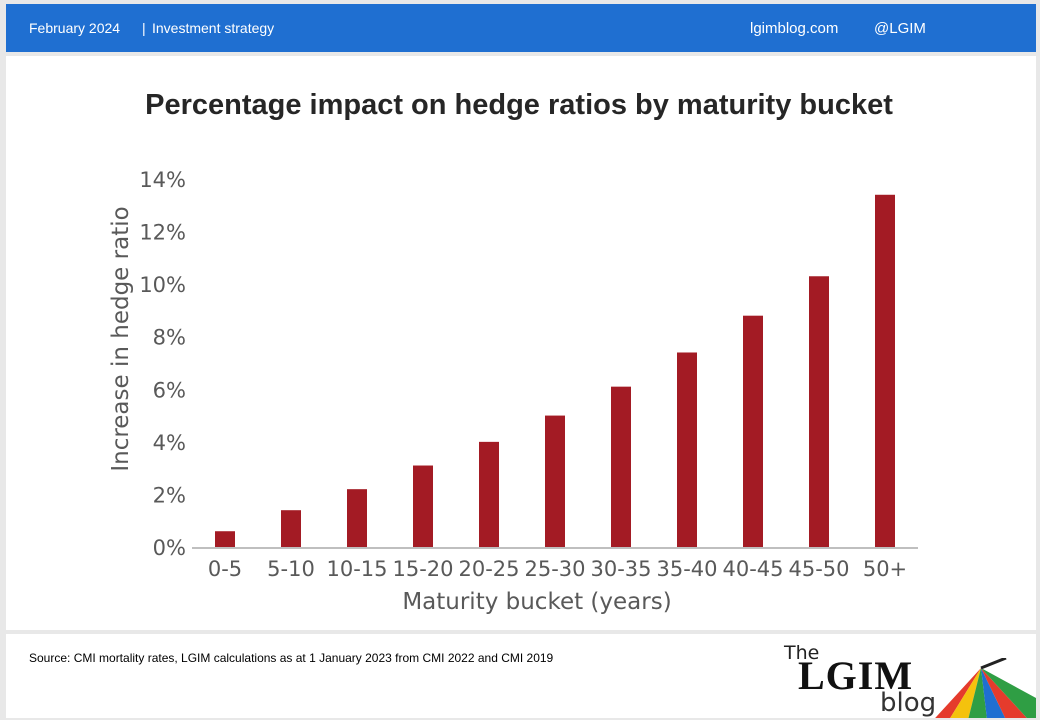 This screenshot has width=1040, height=720. Describe the element at coordinates (488, 569) in the screenshot. I see `x-tick-label: 20-25` at that location.